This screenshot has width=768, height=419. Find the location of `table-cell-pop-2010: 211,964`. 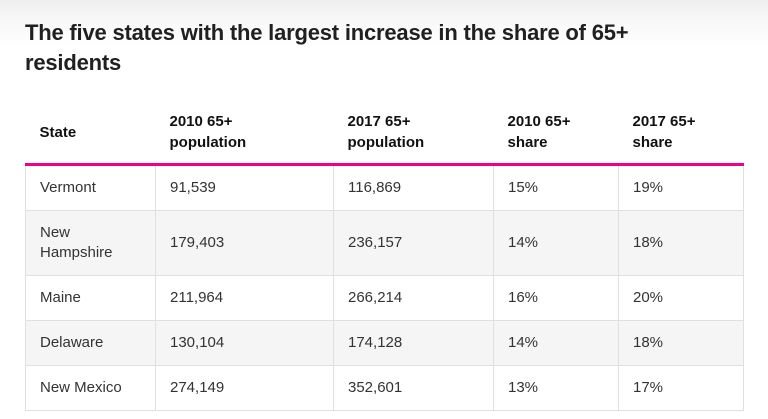

table-cell-pop-2010: 211,964 is located at coordinates (244, 298).